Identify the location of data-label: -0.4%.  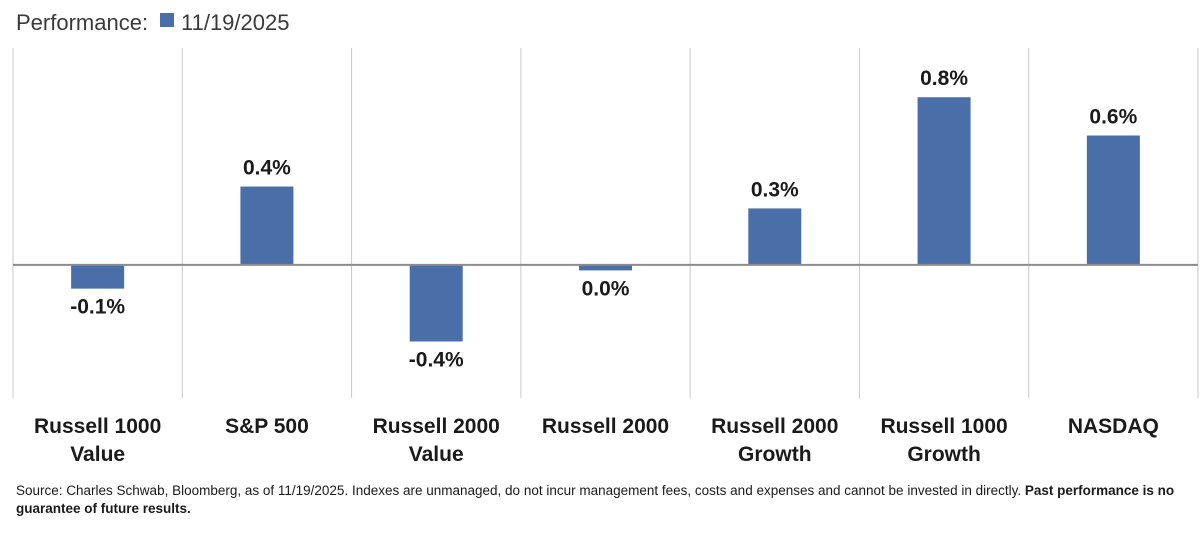
(436, 359).